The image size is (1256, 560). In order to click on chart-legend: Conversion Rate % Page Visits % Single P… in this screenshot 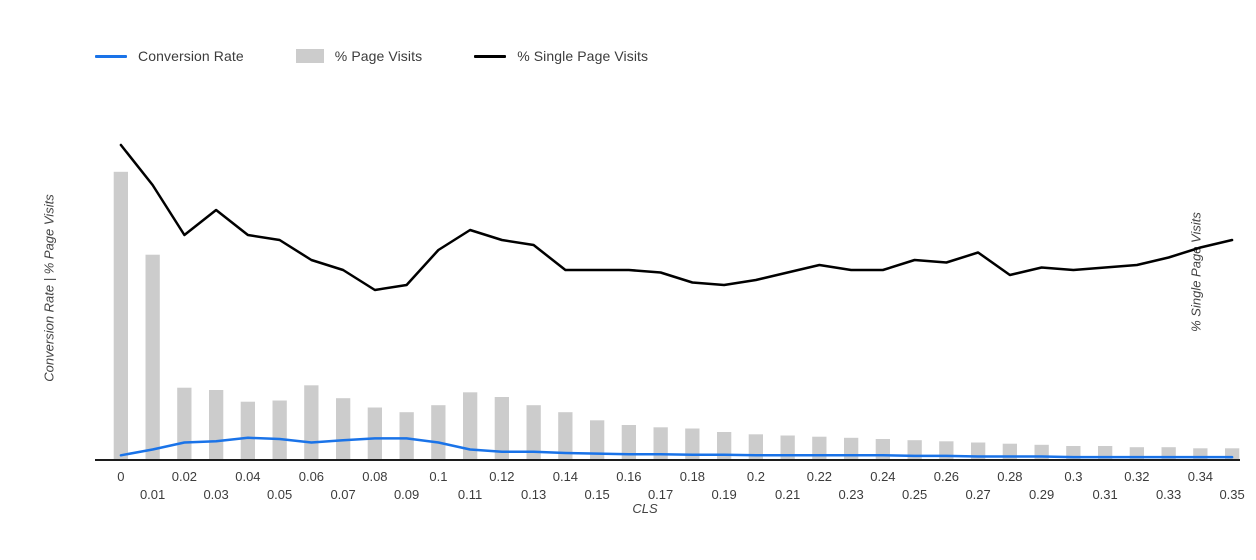, I will do `click(371, 56)`.